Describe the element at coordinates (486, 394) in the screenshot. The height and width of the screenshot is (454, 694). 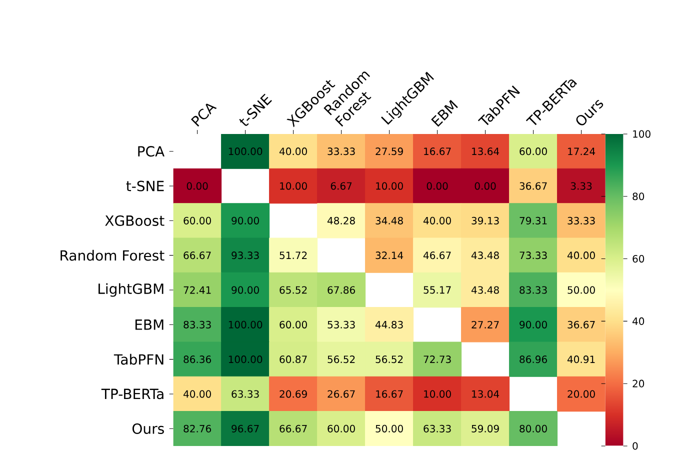
I see `data-label: 13.04` at that location.